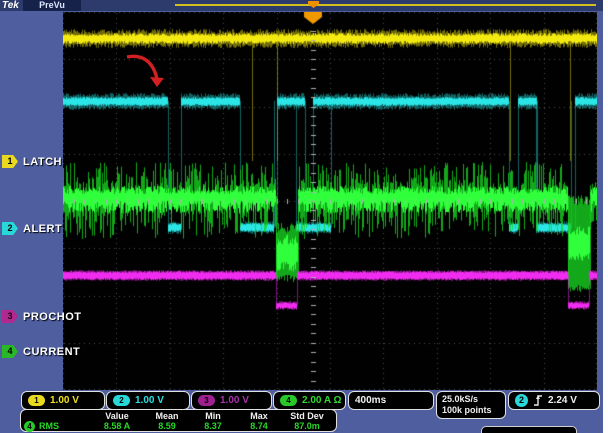  Describe the element at coordinates (538, 400) in the screenshot. I see `trigger-slope-icon` at that location.